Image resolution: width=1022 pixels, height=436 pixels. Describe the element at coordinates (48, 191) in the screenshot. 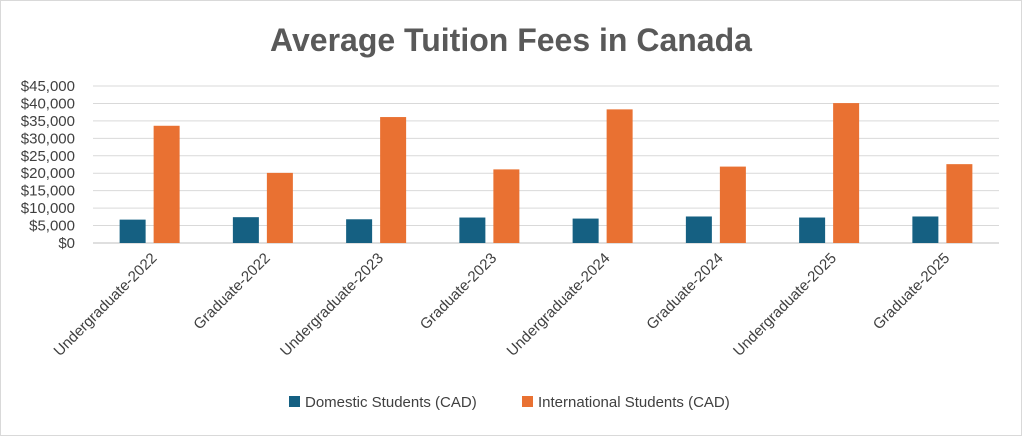

I see `y-tick-label: $15,000` at that location.